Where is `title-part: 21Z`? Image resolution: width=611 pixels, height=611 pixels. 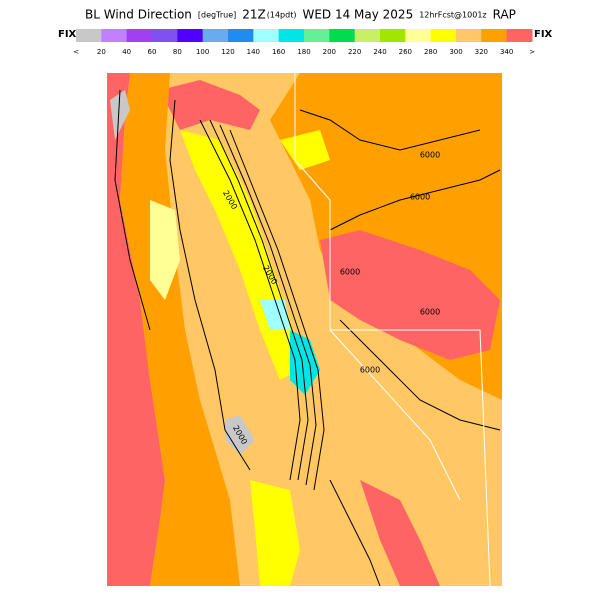
title-part: 21Z is located at coordinates (254, 15).